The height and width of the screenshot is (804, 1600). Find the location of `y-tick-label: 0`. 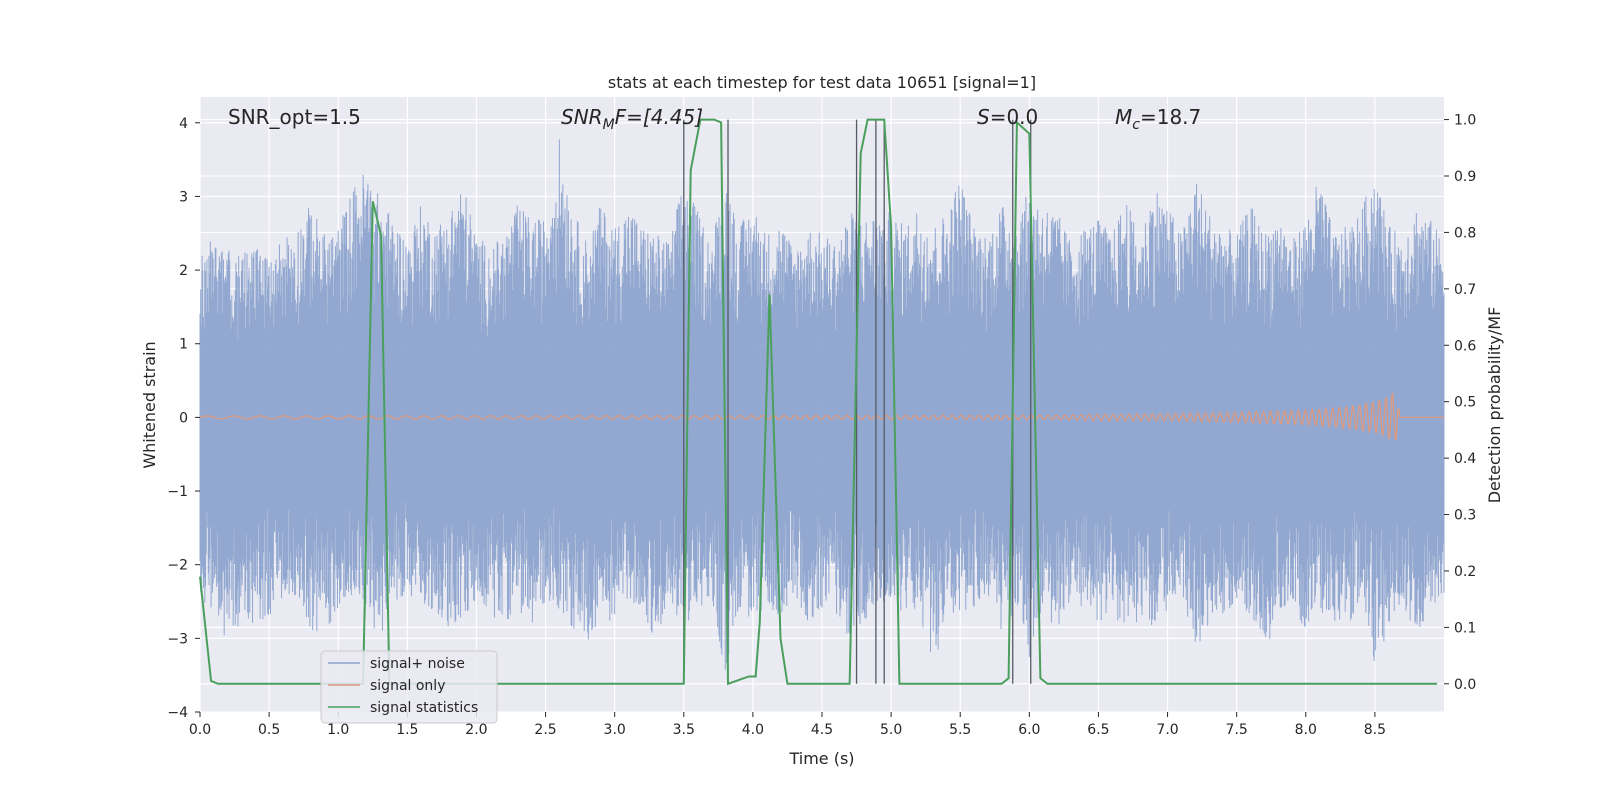

y-tick-label: 0 is located at coordinates (183, 418).